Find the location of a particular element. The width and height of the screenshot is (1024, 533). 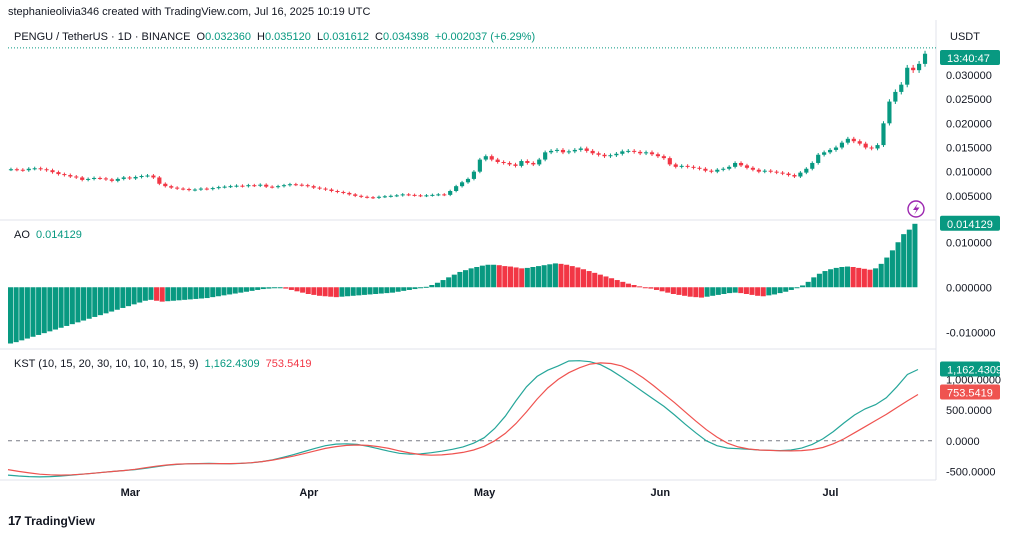

x-tick-label: Jul is located at coordinates (831, 493).